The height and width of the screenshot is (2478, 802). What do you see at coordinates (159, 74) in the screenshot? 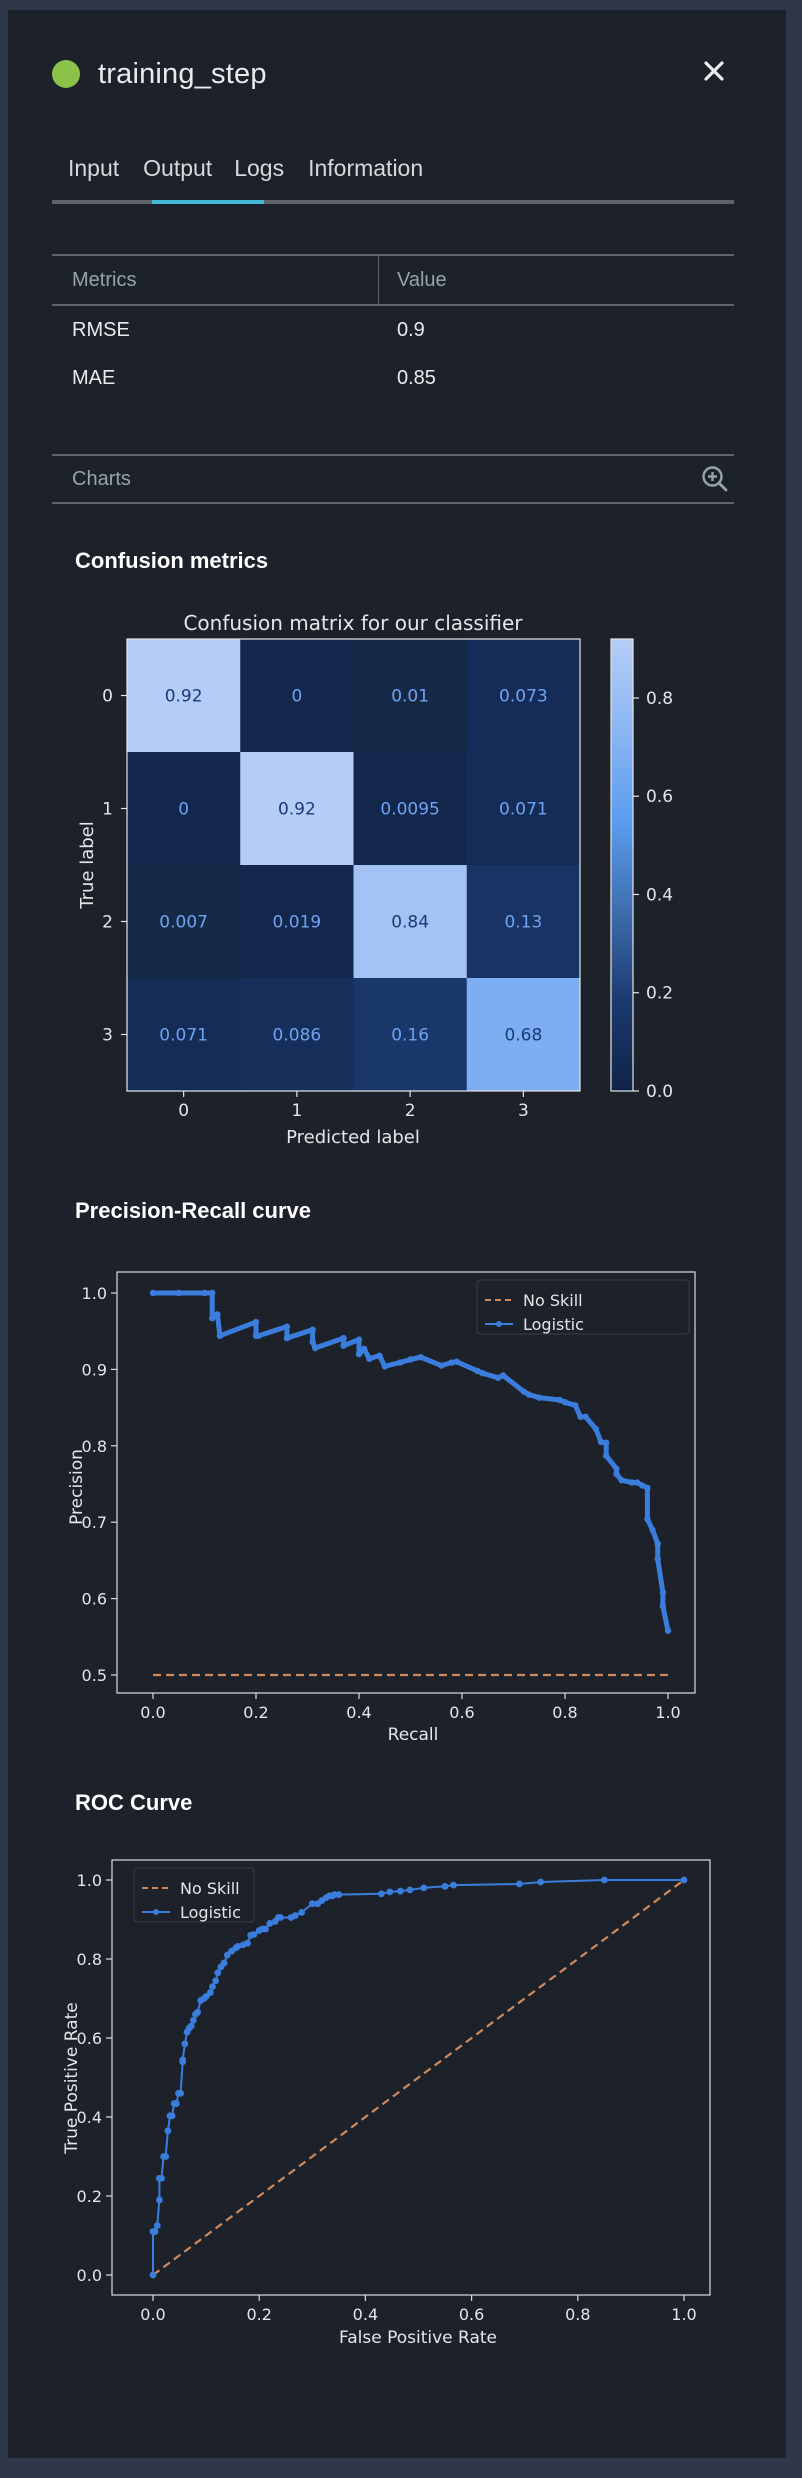
I see `panel-header: training_step` at bounding box center [159, 74].